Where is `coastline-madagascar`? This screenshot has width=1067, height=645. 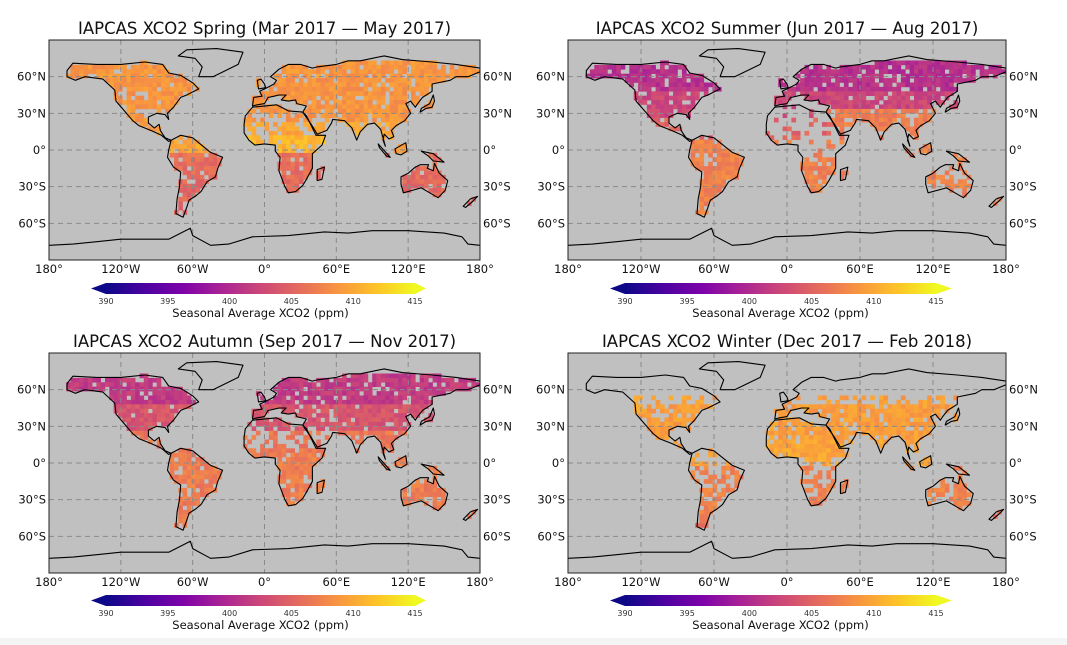
coastline-madagascar is located at coordinates (320, 487).